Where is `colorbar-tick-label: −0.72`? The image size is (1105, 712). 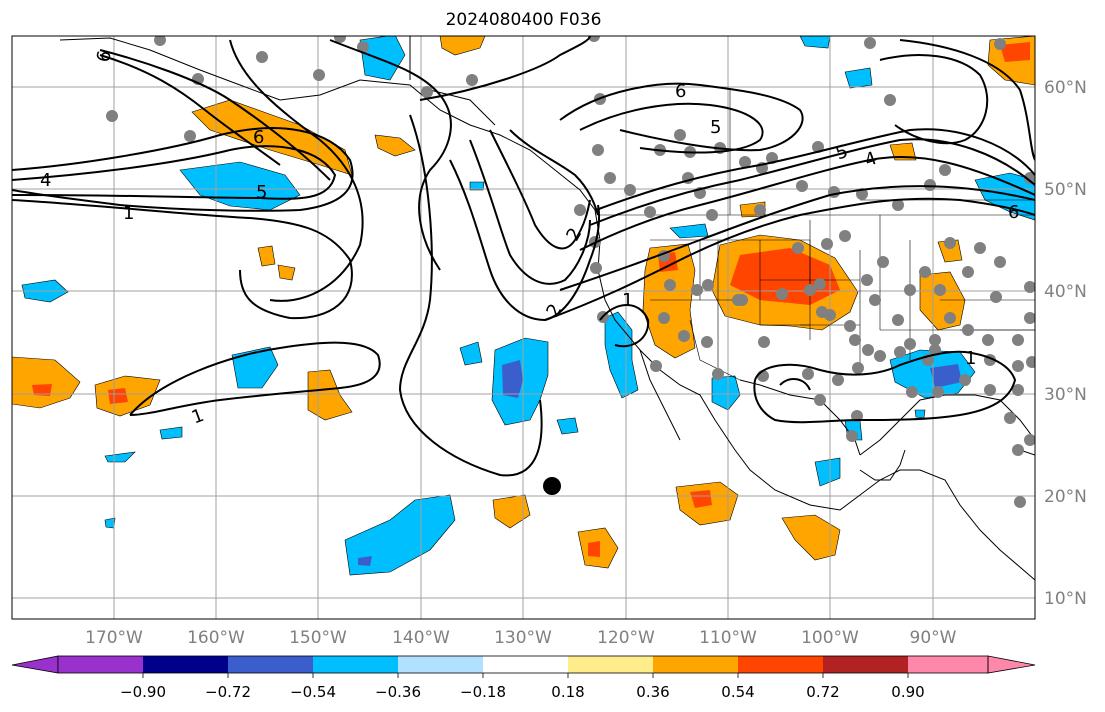 colorbar-tick-label: −0.72 is located at coordinates (228, 692).